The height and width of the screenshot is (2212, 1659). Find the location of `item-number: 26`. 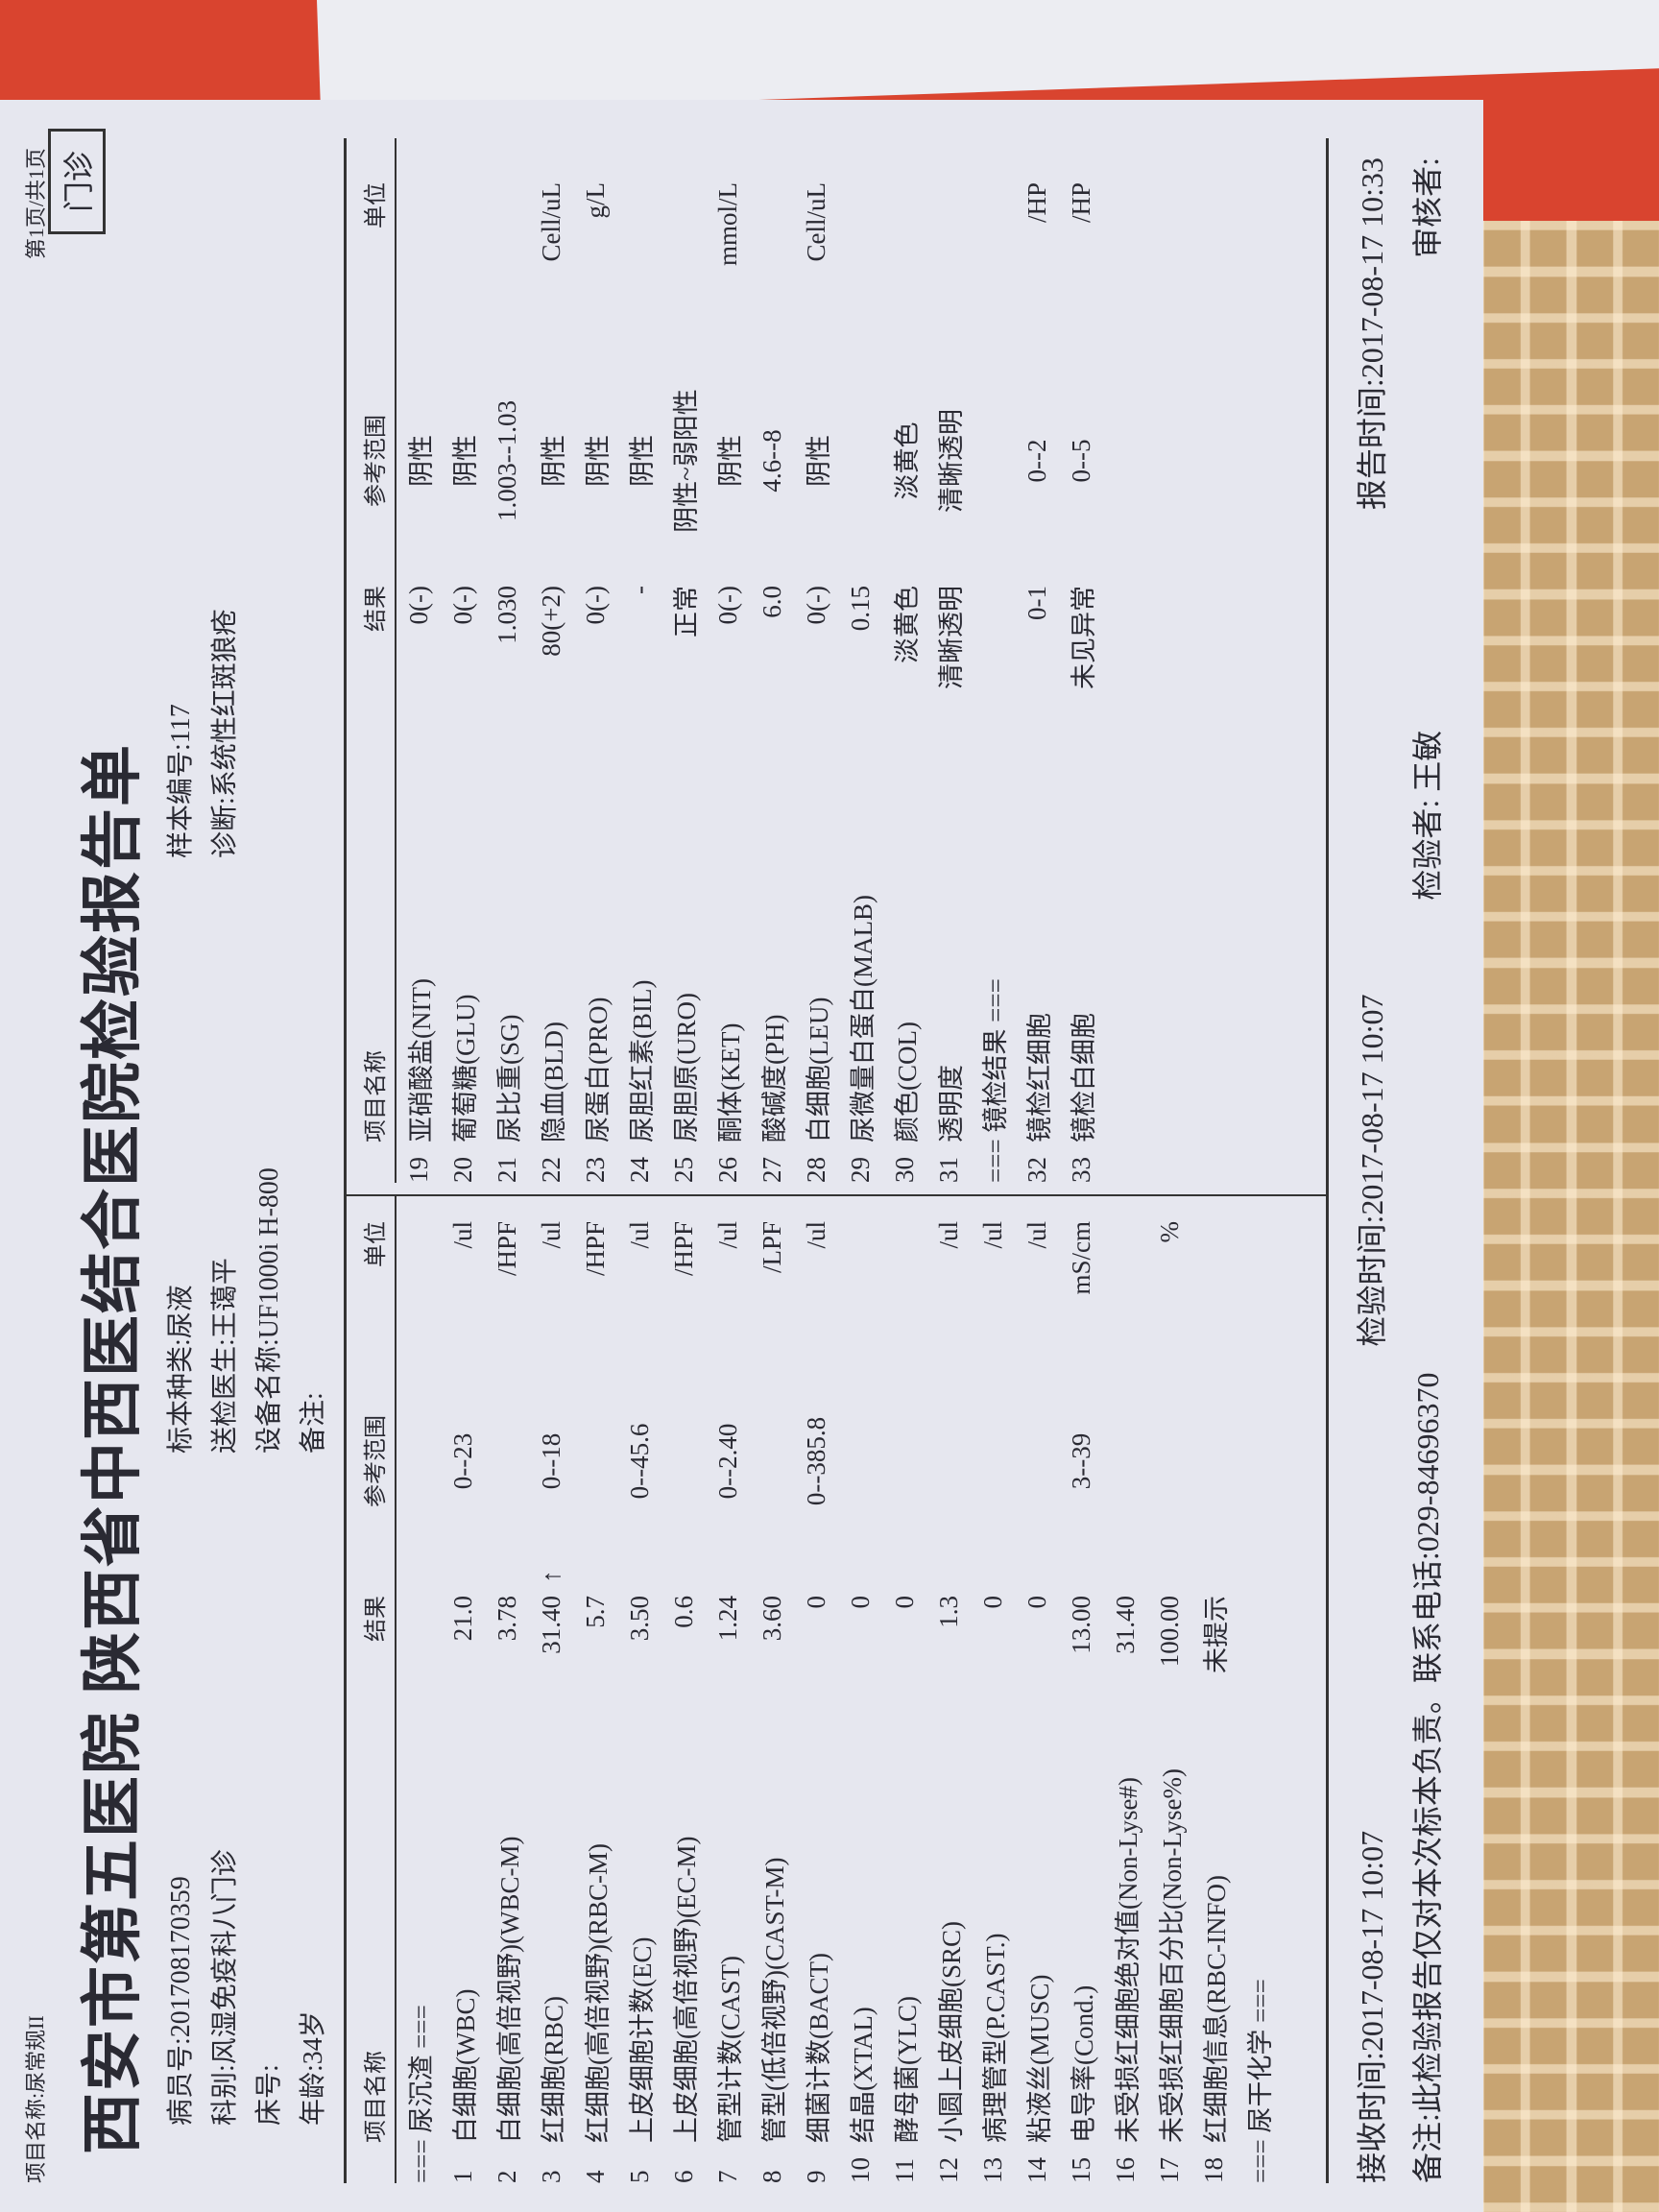

item-number: 26 is located at coordinates (727, 1170).